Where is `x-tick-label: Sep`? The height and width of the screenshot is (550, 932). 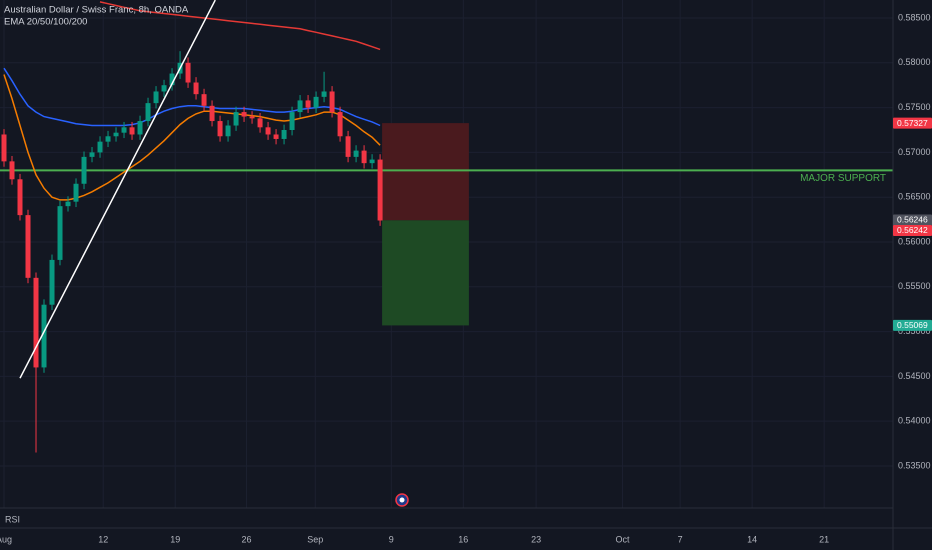
x-tick-label: Sep is located at coordinates (315, 539).